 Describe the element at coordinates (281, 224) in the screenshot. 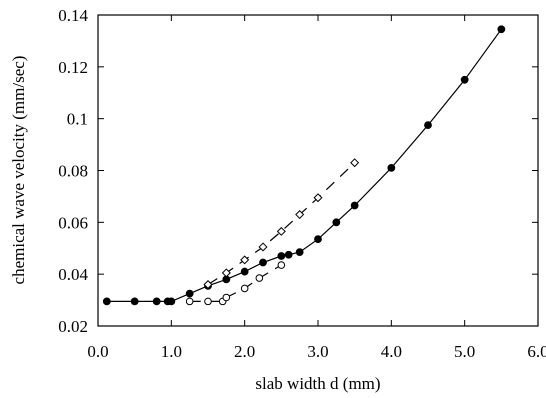

I see `series-2-line` at that location.